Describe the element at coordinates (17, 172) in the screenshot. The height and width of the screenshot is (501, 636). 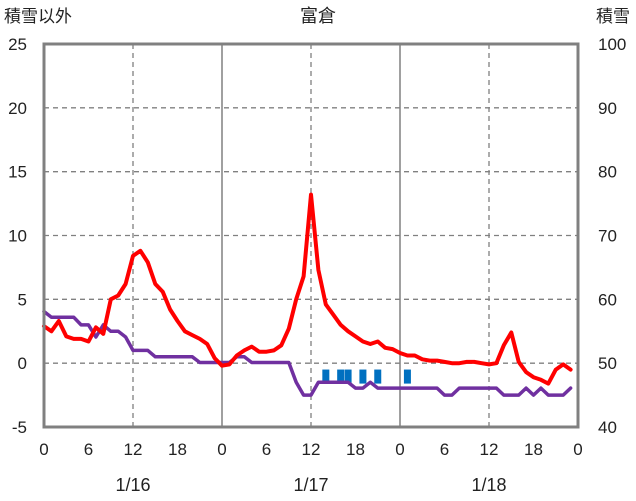
I see `left-tick-label: 15` at that location.